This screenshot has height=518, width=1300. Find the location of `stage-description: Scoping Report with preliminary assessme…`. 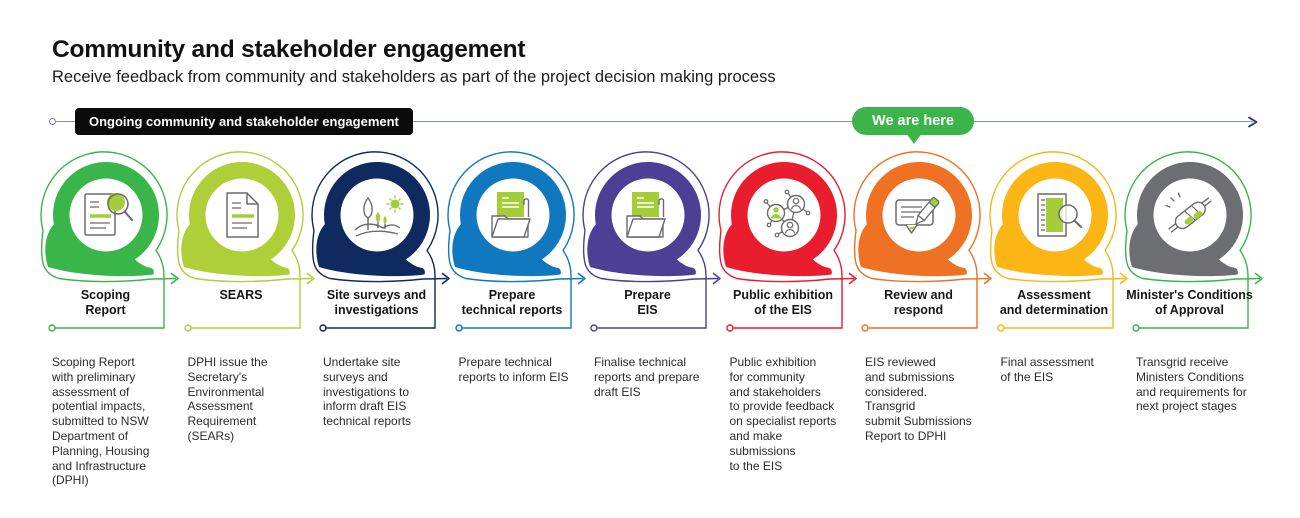

stage-description: Scoping Report with preliminary assessme… is located at coordinates (101, 421).